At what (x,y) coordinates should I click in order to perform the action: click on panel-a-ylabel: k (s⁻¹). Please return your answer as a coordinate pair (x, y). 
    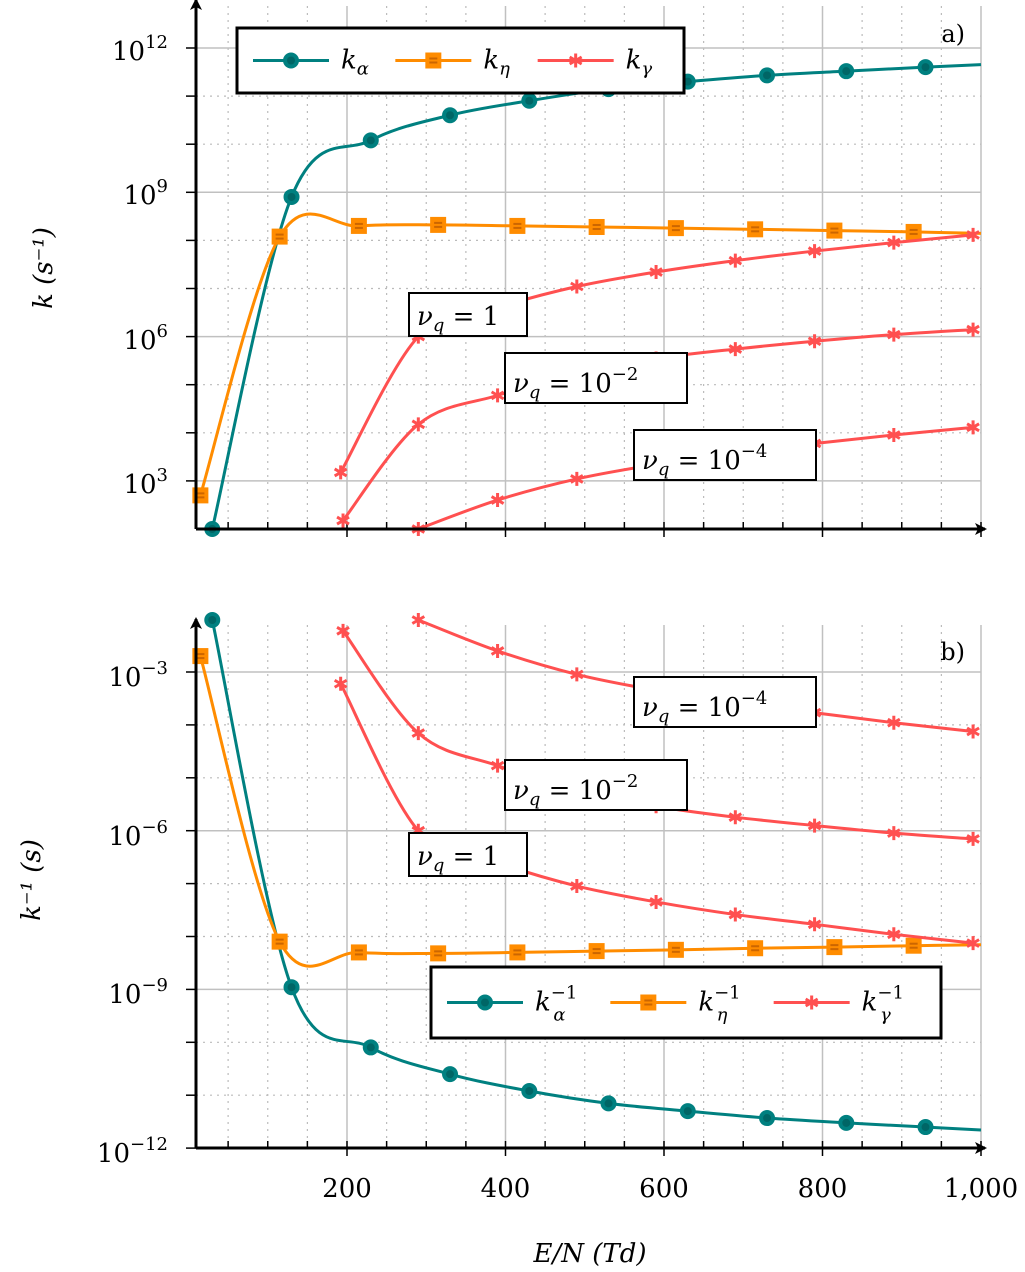
    Looking at the image, I should click on (44, 268).